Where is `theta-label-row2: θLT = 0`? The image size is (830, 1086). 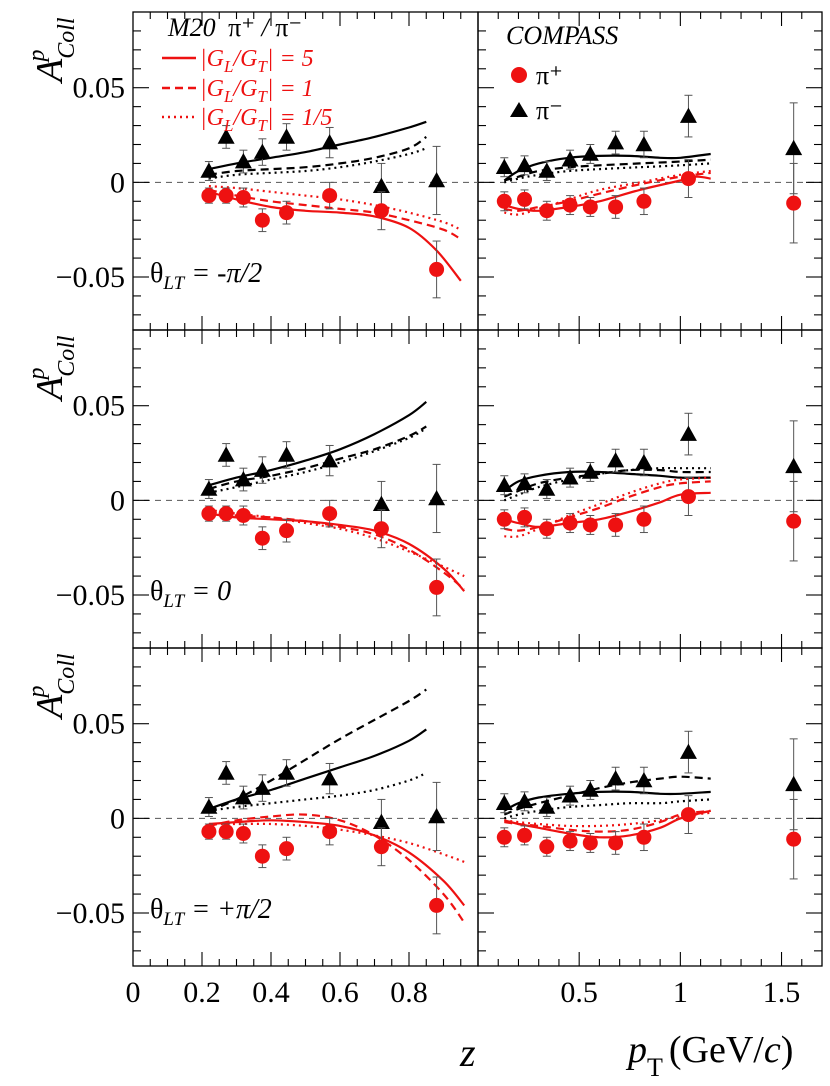 theta-label-row2: θLT = 0 is located at coordinates (190, 594).